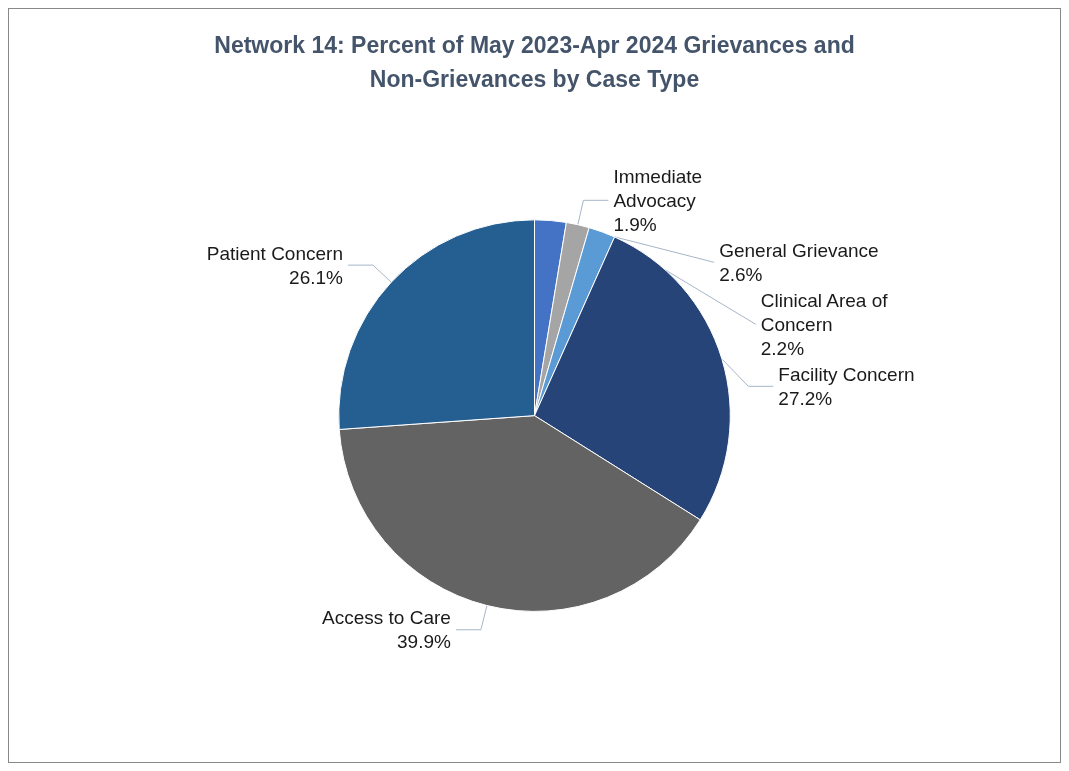 The image size is (1069, 771). I want to click on slice-label: Immediate Advocacy, so click(660, 188).